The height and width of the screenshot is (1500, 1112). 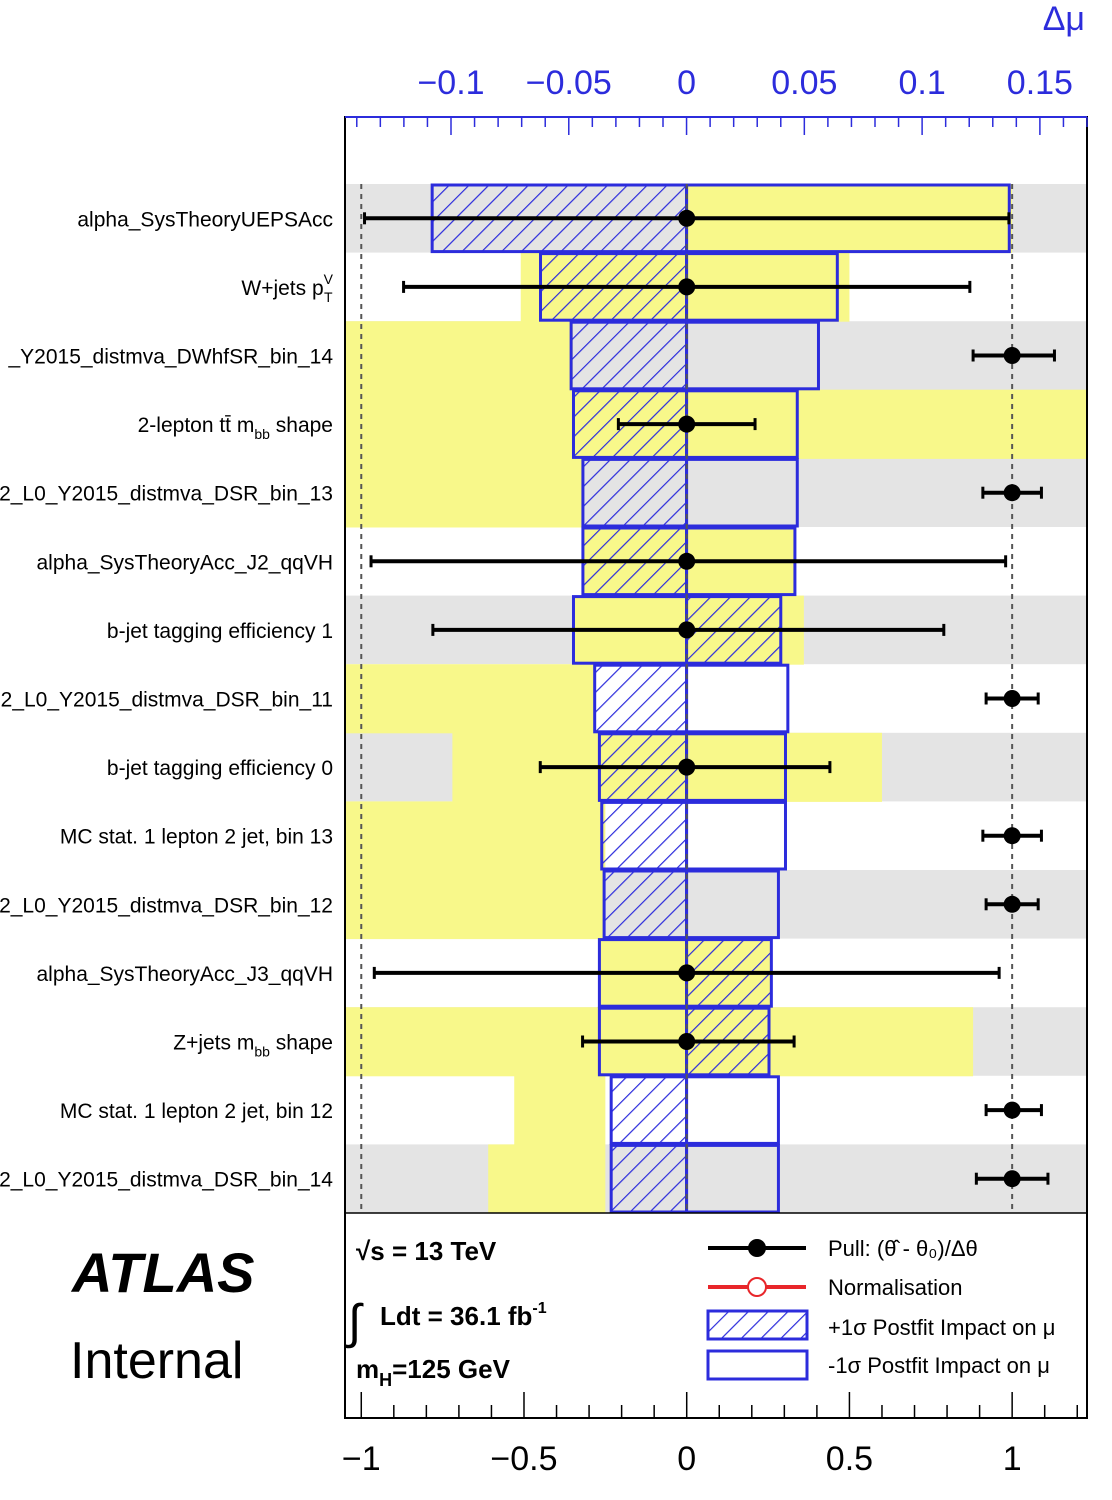 What do you see at coordinates (757, 1325) in the screenshot?
I see `legend-plus-swatch` at bounding box center [757, 1325].